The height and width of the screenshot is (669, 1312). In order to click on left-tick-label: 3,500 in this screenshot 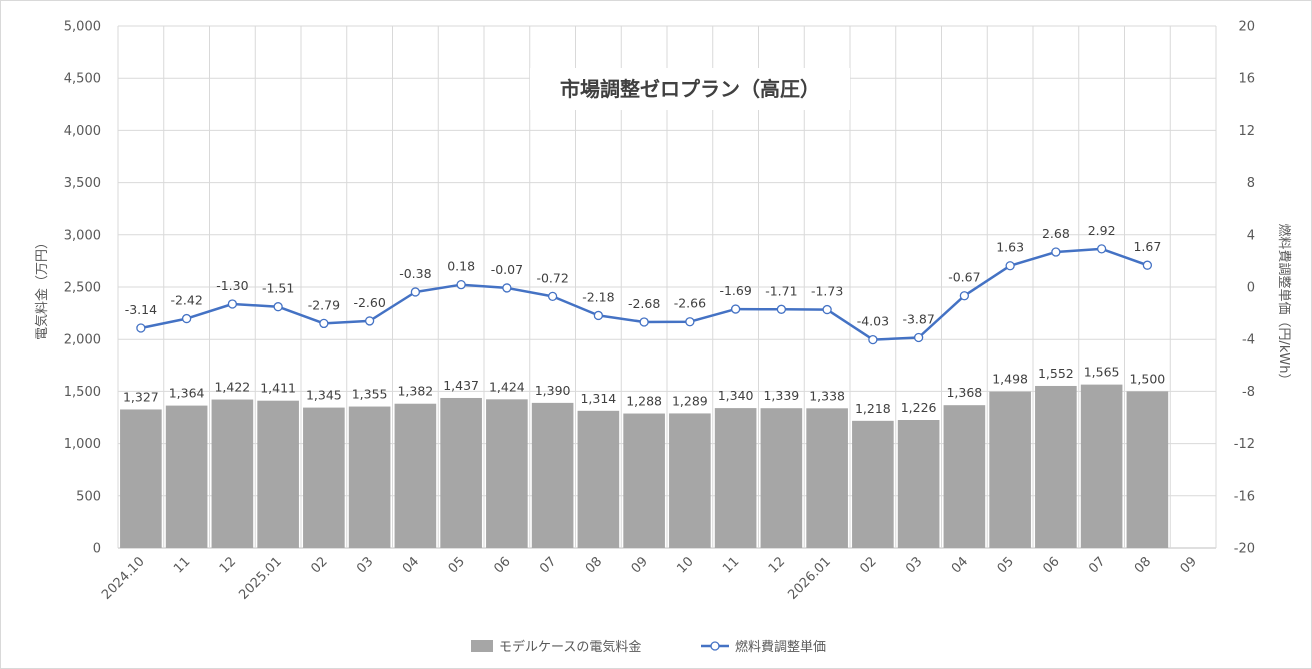, I will do `click(82, 183)`.